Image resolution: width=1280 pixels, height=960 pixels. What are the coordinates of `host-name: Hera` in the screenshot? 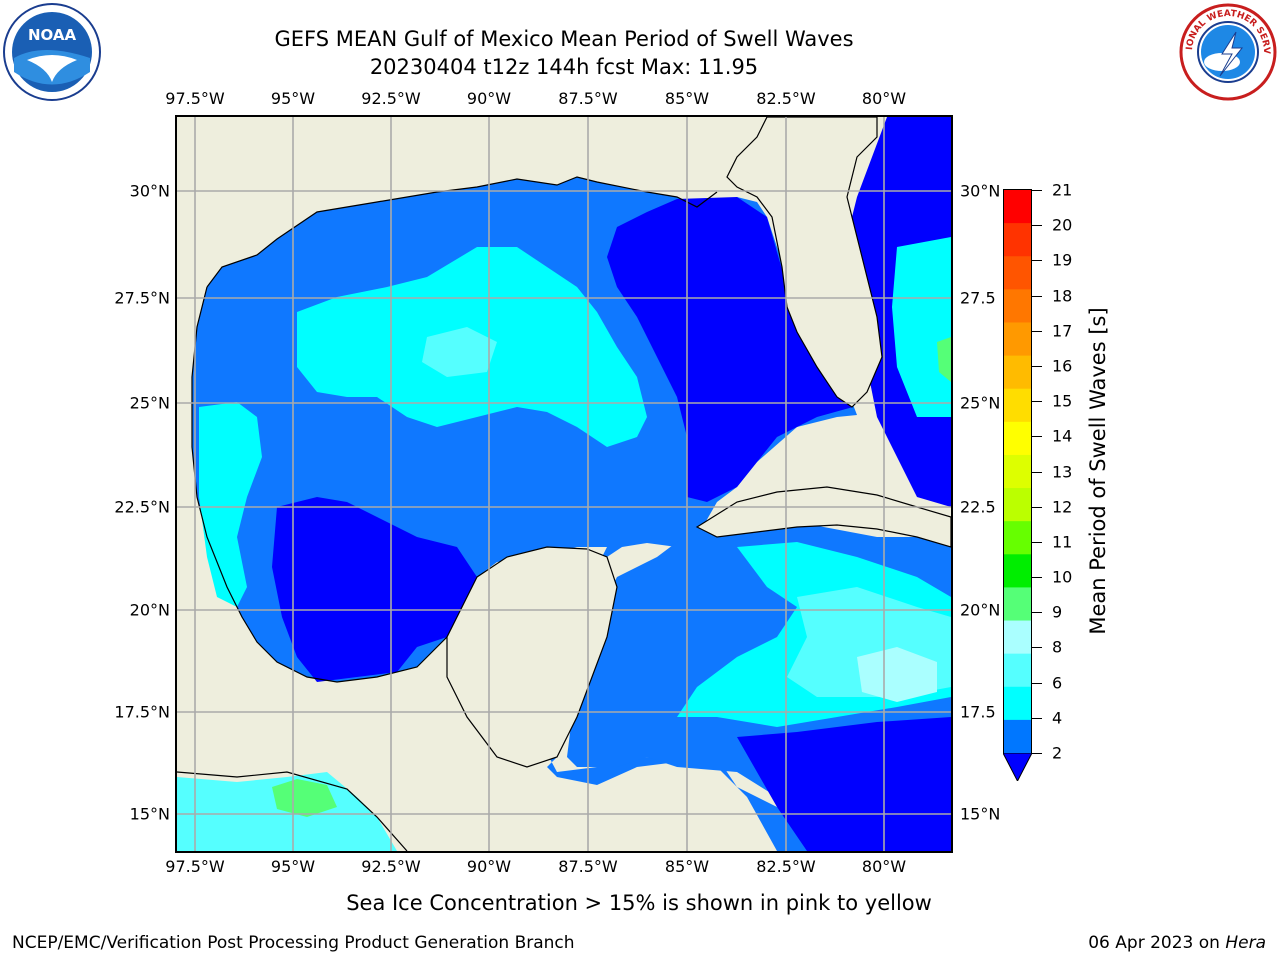 It's located at (1245, 943).